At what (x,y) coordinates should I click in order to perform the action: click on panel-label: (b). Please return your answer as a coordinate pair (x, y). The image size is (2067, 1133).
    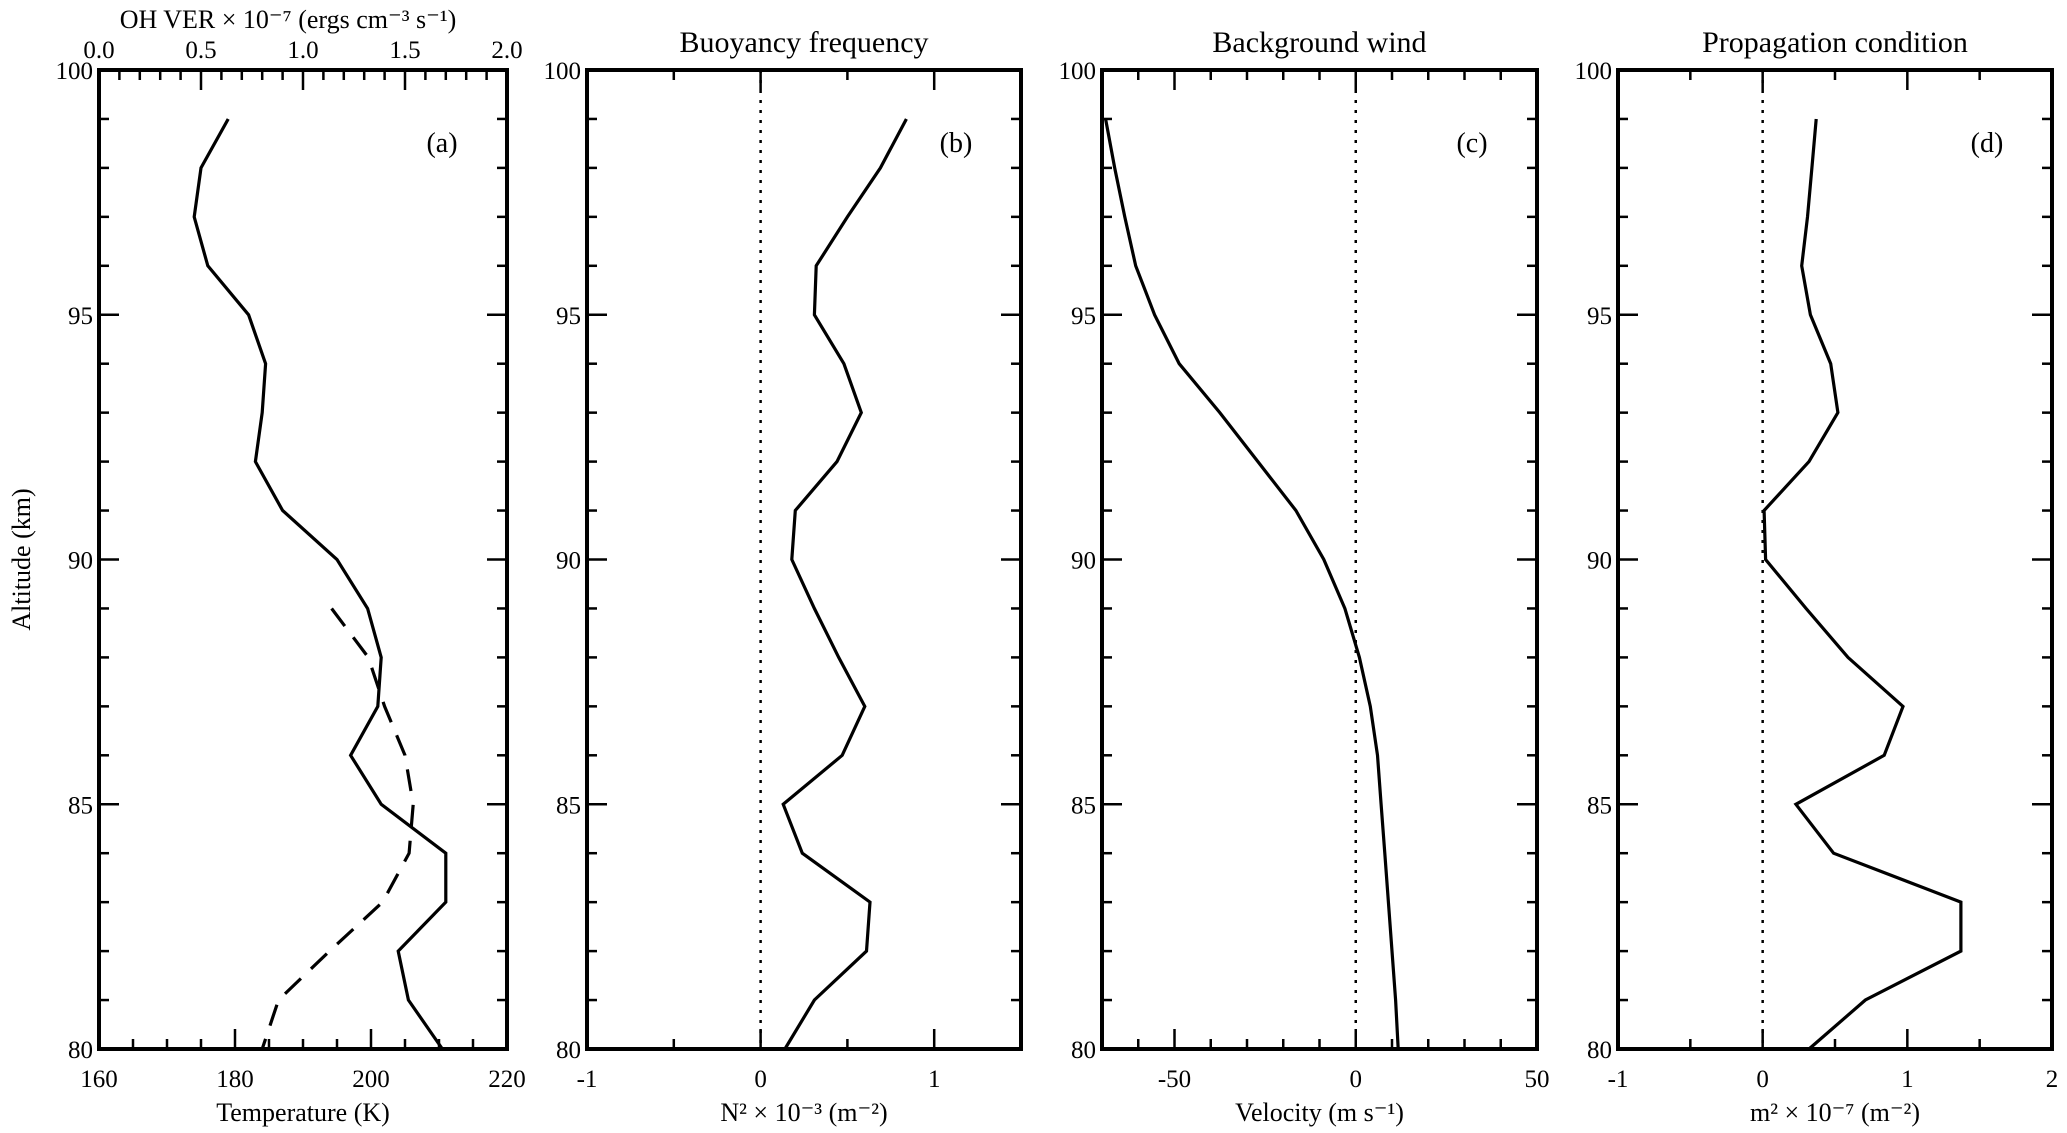
    Looking at the image, I should click on (956, 143).